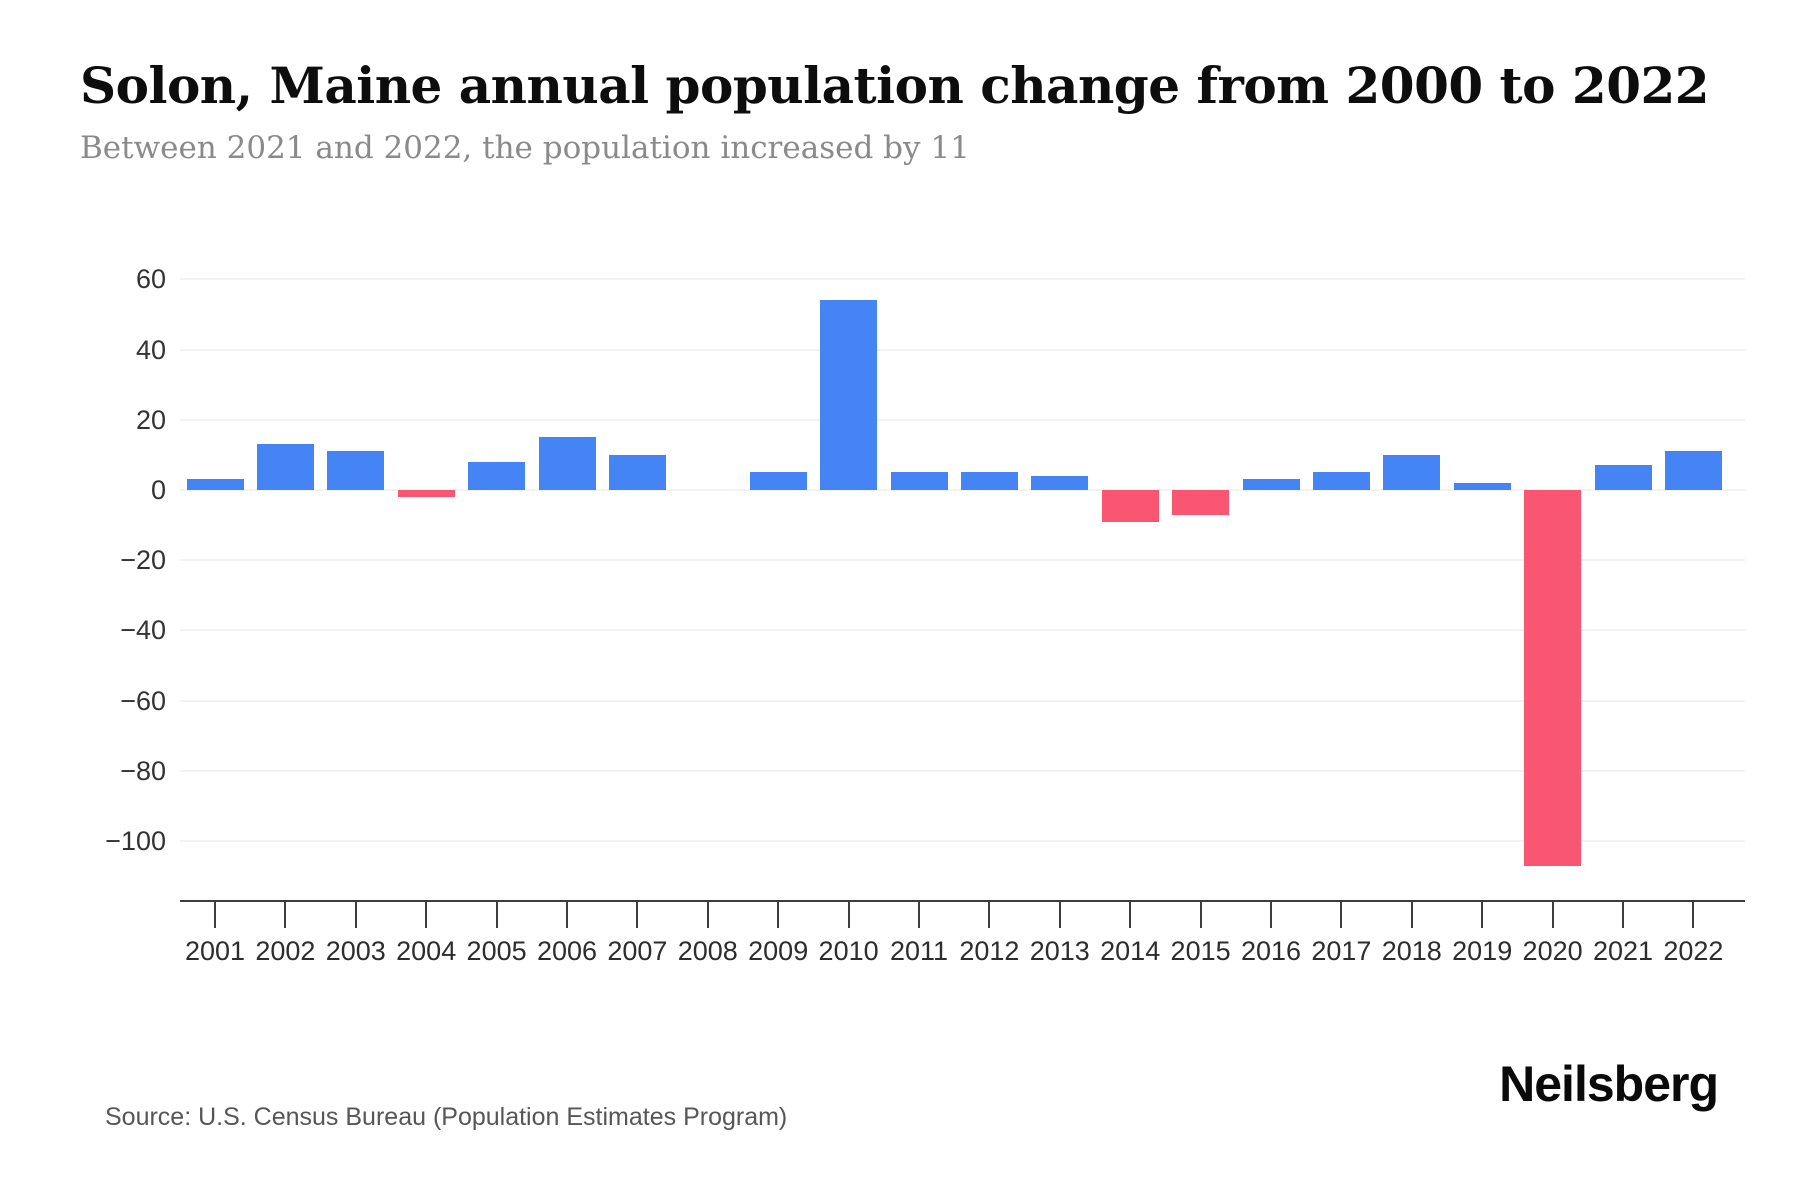  What do you see at coordinates (1271, 951) in the screenshot?
I see `x-tick-label: 2016` at bounding box center [1271, 951].